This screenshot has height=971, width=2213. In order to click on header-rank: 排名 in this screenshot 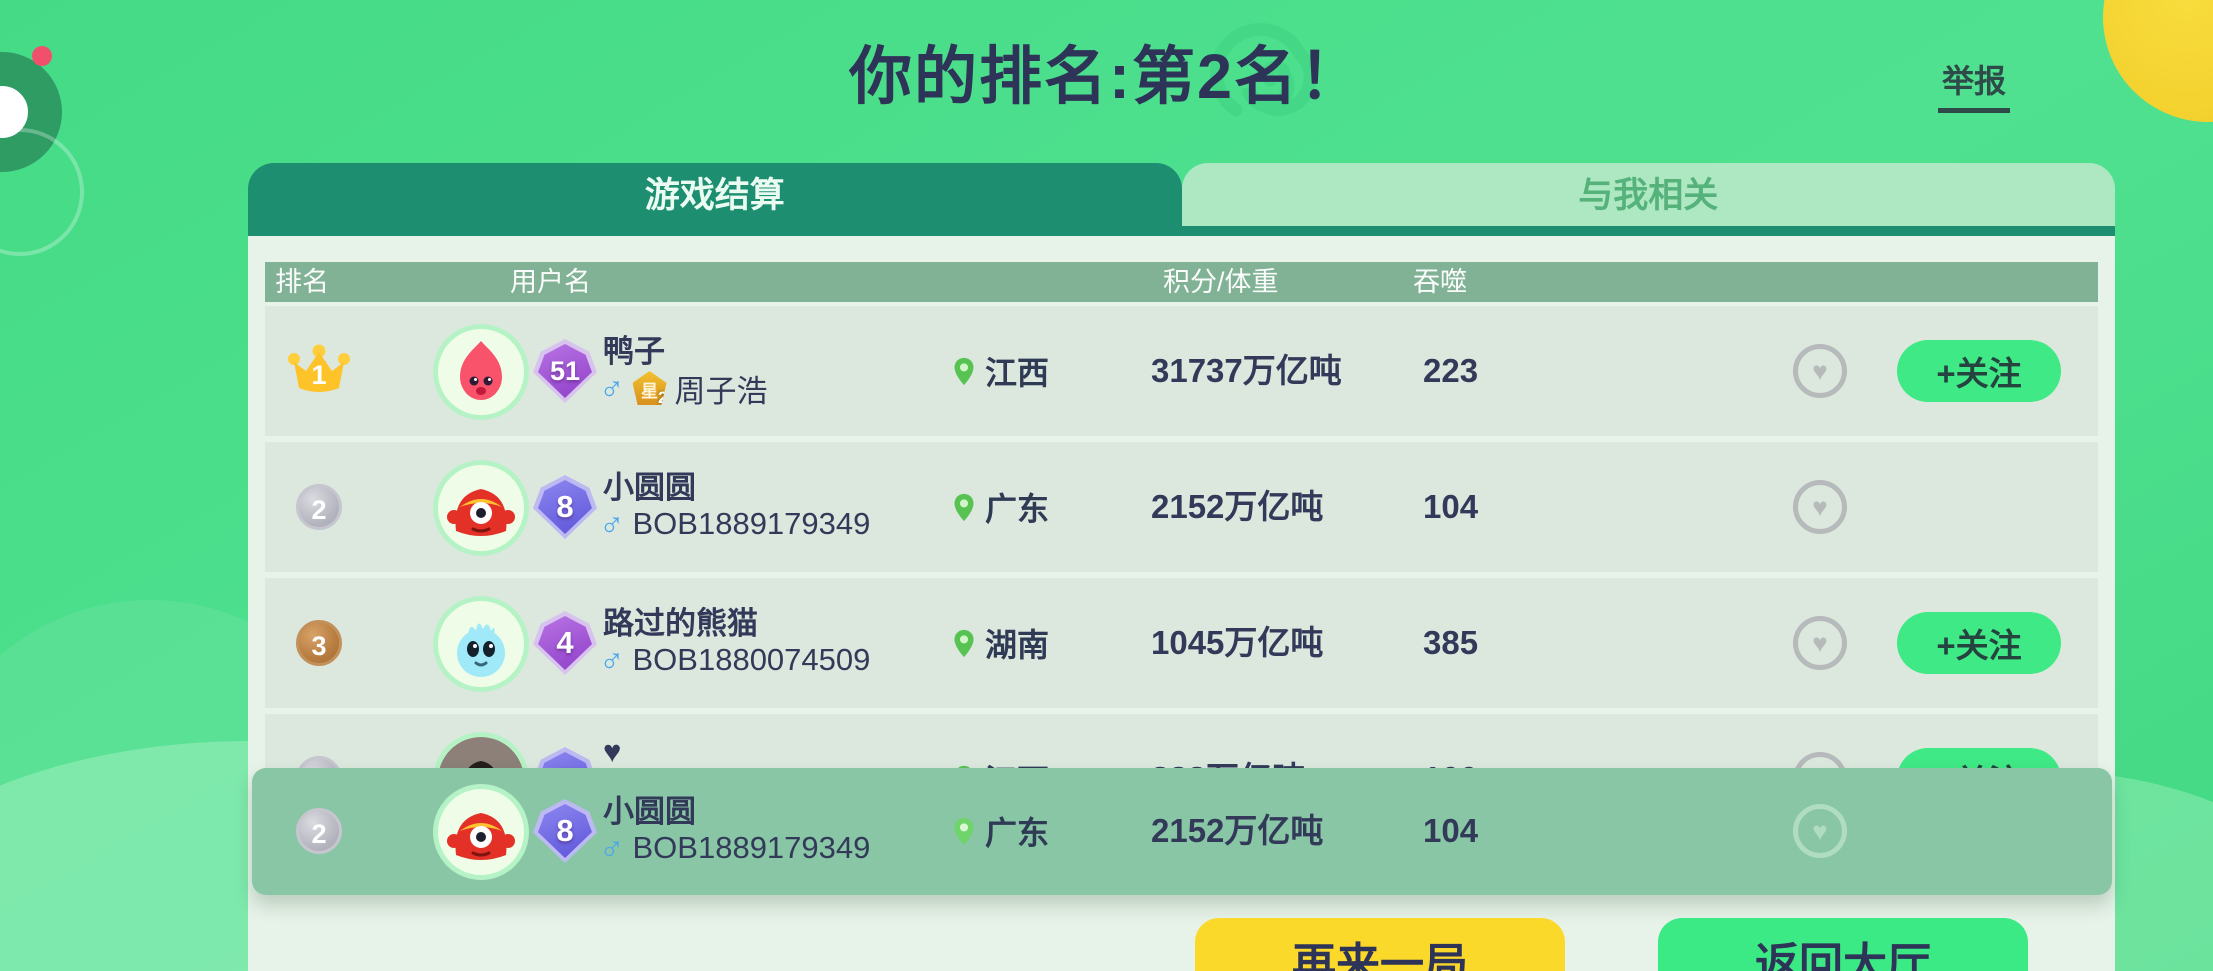, I will do `click(302, 282)`.